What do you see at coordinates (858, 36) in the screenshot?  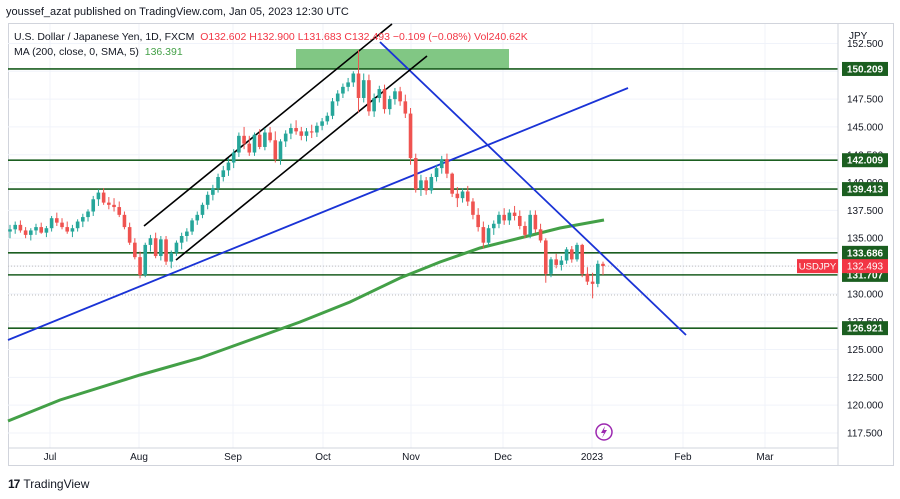 I see `currency-label: JPY` at bounding box center [858, 36].